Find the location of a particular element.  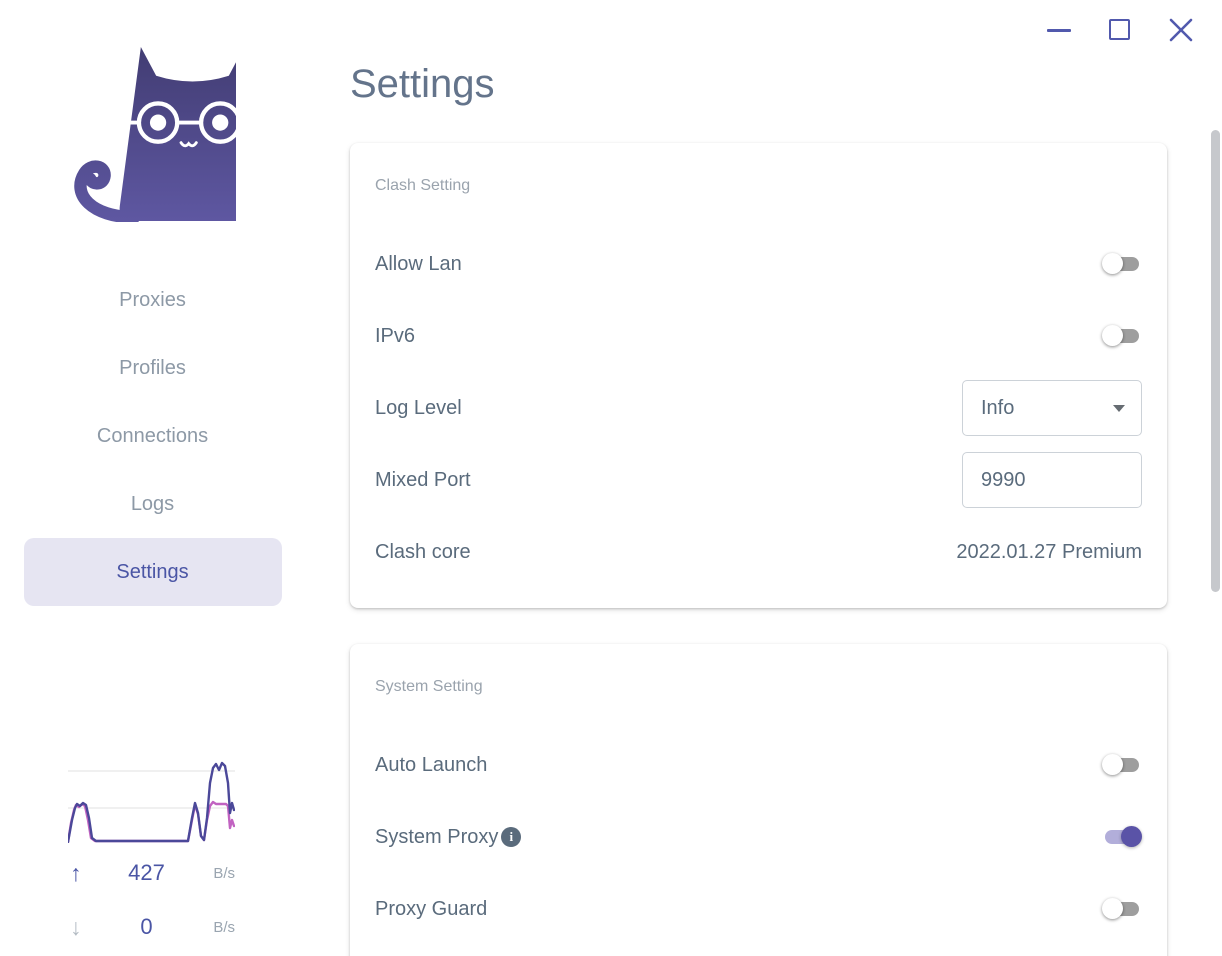

log-level-row: Log Level Info is located at coordinates (758, 408).